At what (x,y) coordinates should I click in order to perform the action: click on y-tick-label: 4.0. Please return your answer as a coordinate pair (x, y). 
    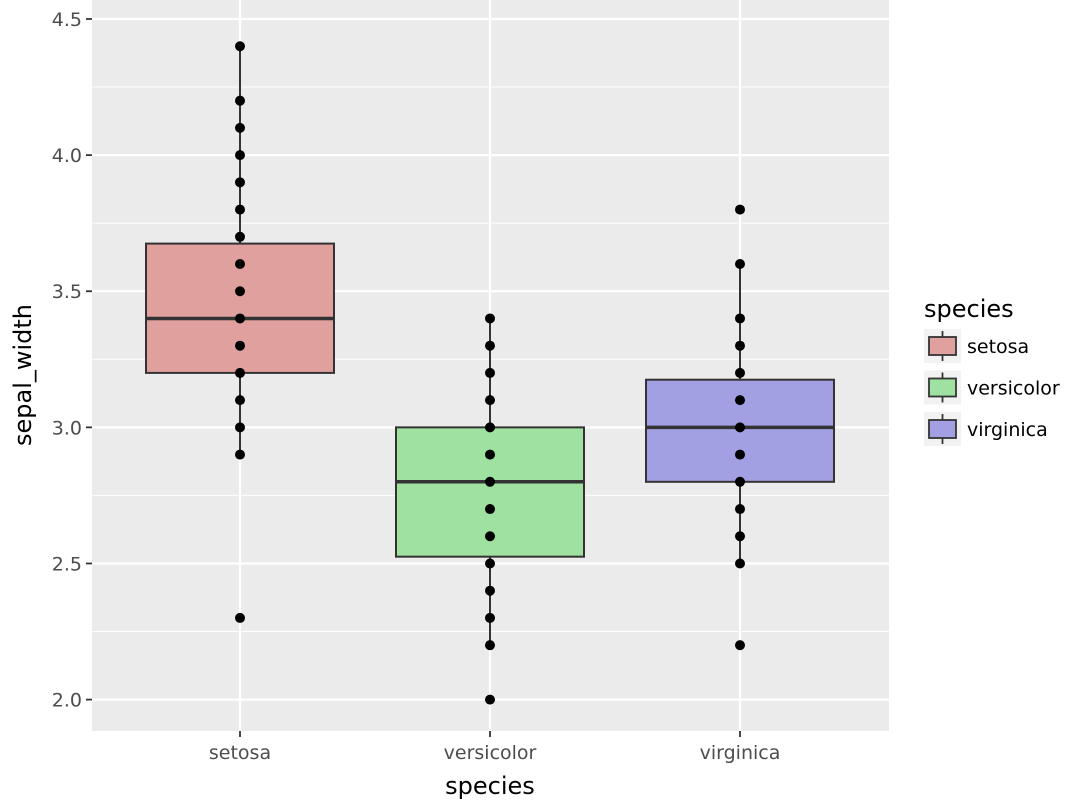
    Looking at the image, I should click on (67, 156).